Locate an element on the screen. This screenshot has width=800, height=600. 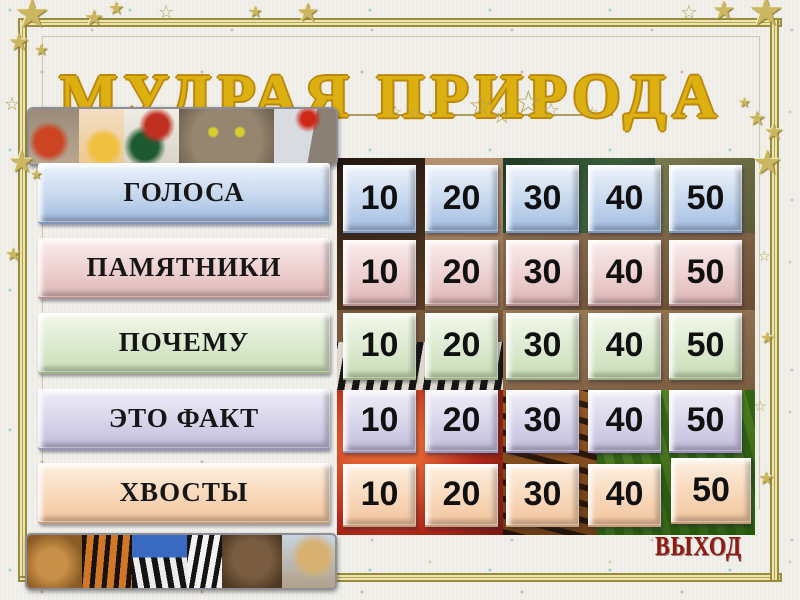
bird-photo-owl is located at coordinates (226, 136).